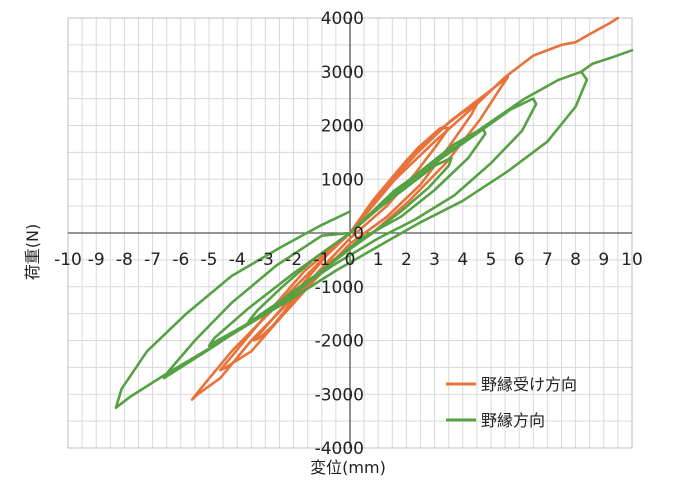  What do you see at coordinates (406, 260) in the screenshot?
I see `x-tick-label: 2` at bounding box center [406, 260].